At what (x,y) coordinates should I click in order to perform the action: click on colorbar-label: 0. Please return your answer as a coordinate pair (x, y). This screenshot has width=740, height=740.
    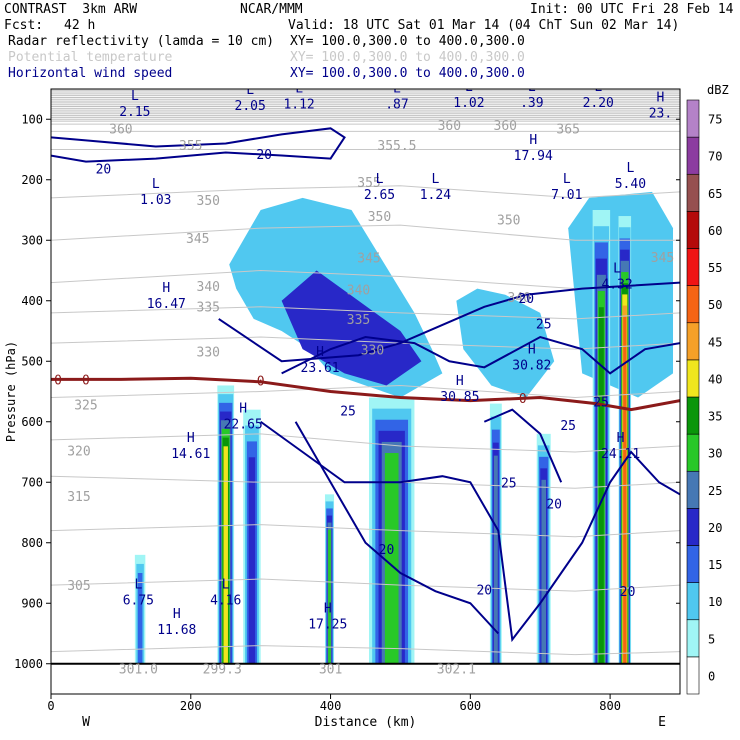
    Looking at the image, I should click on (711, 676).